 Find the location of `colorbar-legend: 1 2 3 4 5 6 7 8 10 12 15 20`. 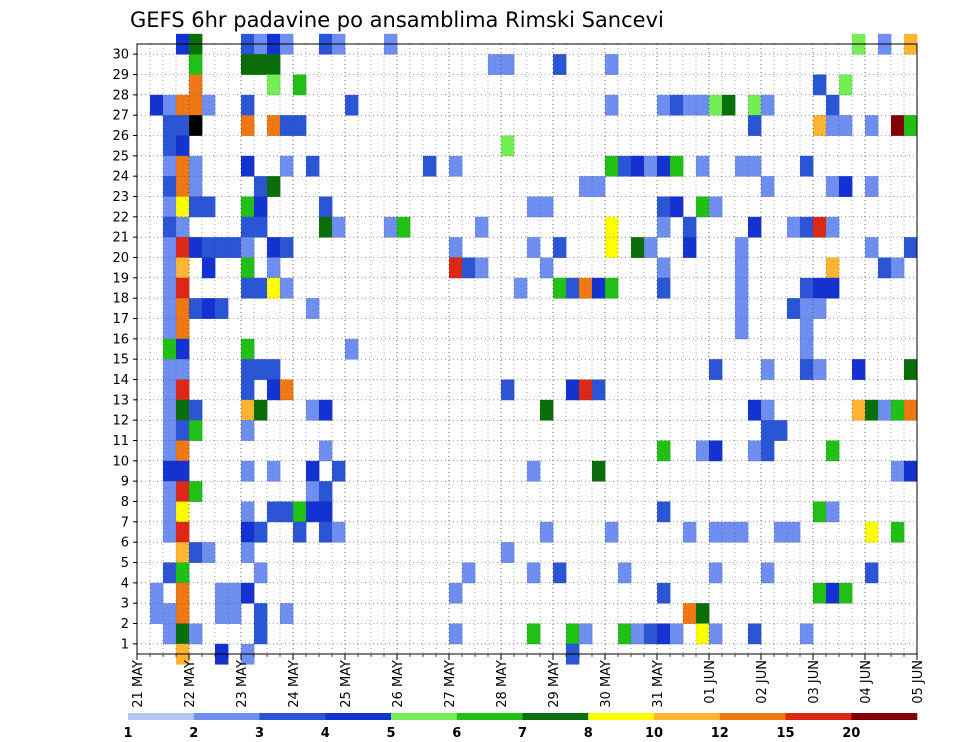

colorbar-legend: 1 2 3 4 5 6 7 8 10 12 15 20 is located at coordinates (520, 727).